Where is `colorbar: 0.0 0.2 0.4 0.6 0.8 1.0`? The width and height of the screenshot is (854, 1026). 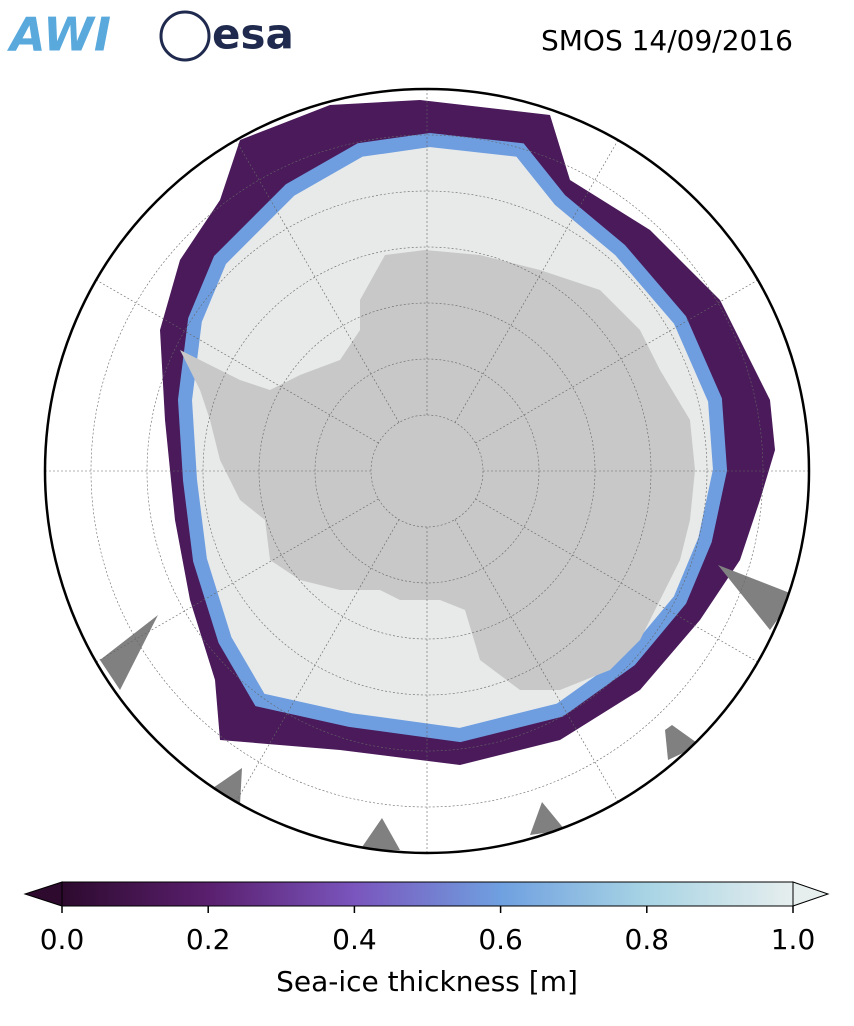 colorbar: 0.0 0.2 0.4 0.6 0.8 1.0 is located at coordinates (426, 918).